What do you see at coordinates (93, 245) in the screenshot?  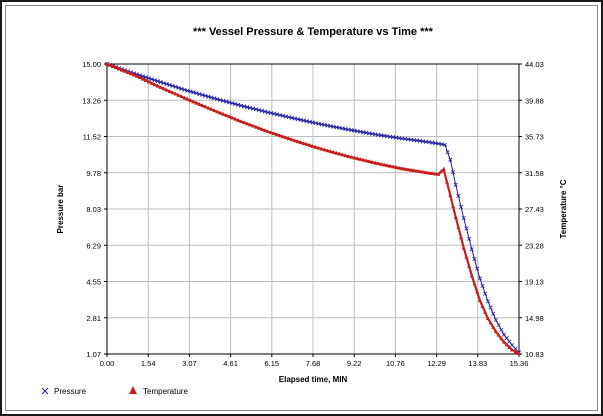 I see `y-left-tick-label: 6.29` at bounding box center [93, 245].